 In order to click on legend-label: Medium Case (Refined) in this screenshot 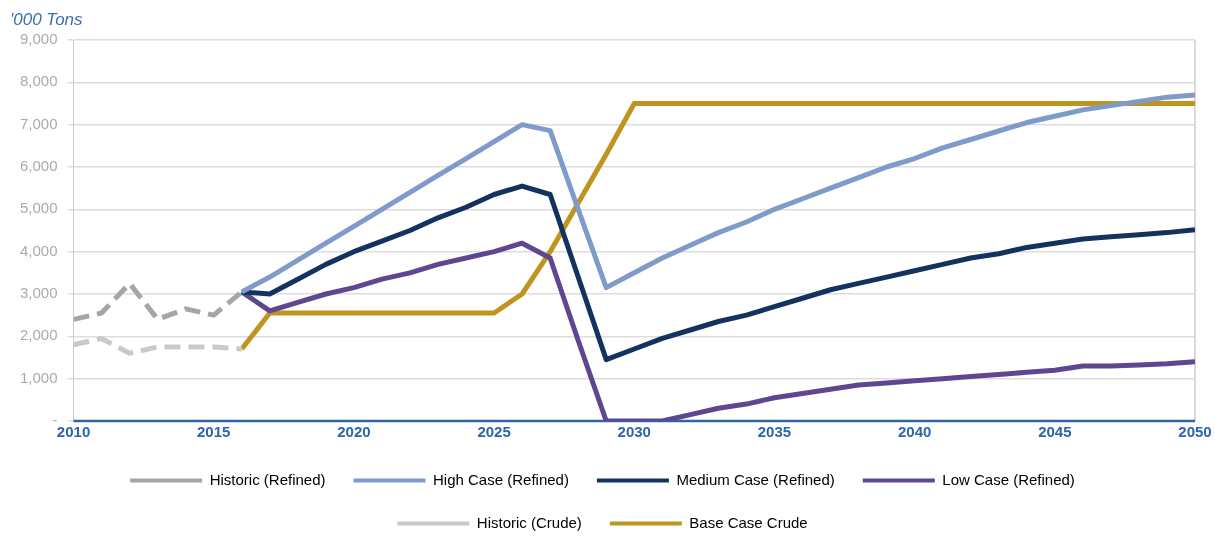, I will do `click(755, 479)`.